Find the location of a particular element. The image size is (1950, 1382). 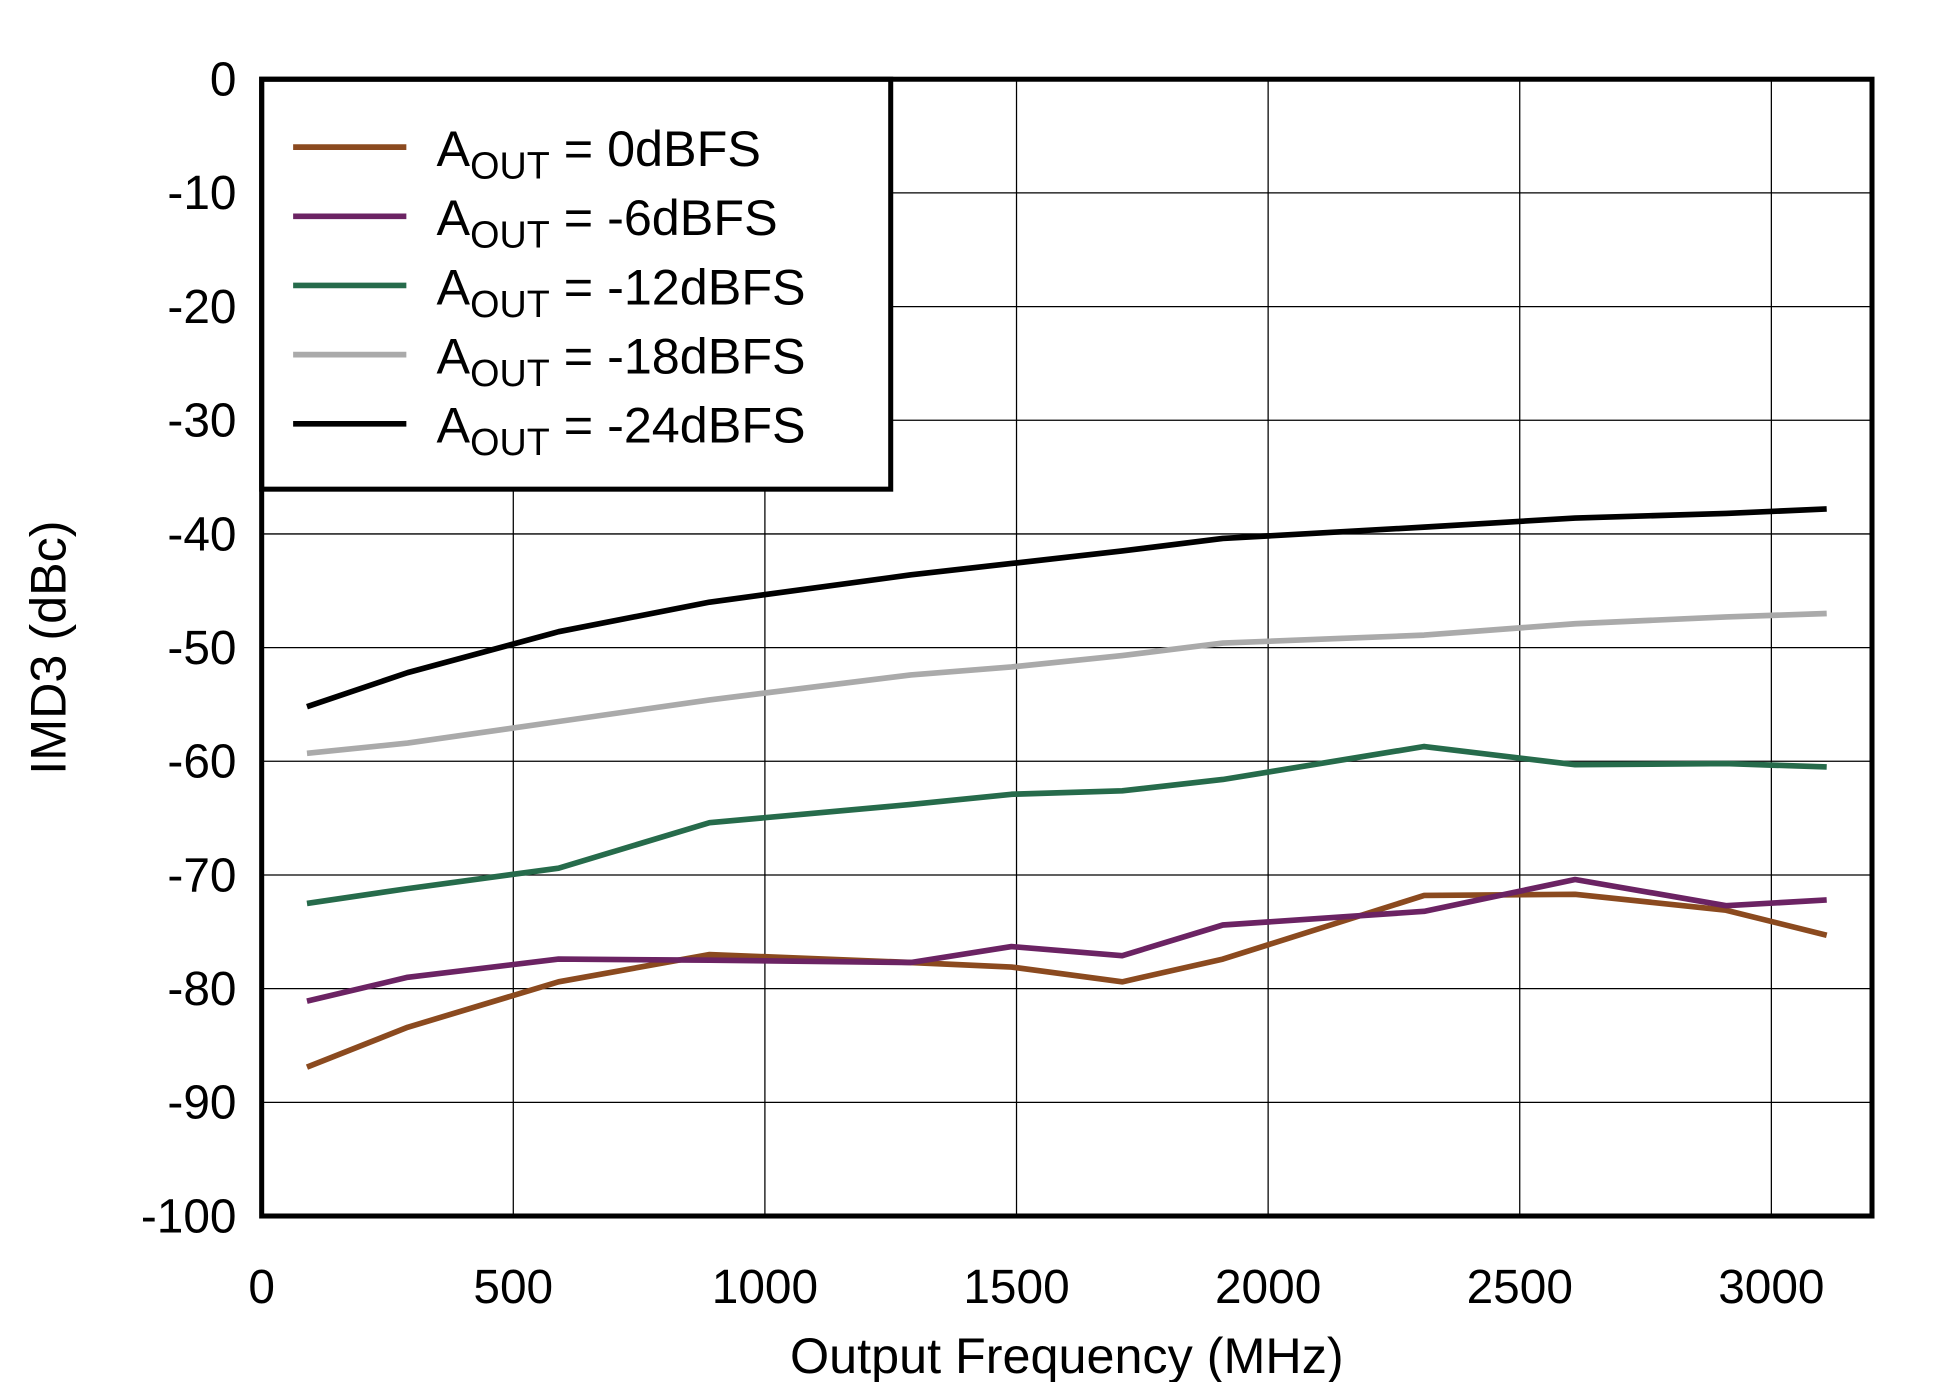

y-tick-label: -10 is located at coordinates (201, 193).